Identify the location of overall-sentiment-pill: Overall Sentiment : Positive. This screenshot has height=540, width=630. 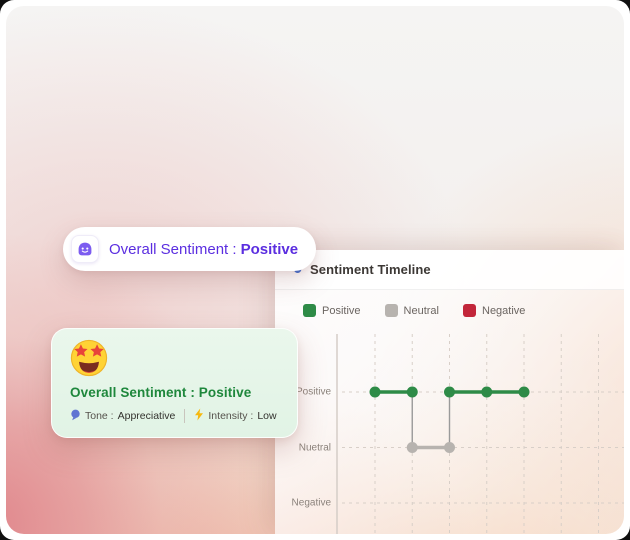
(190, 249).